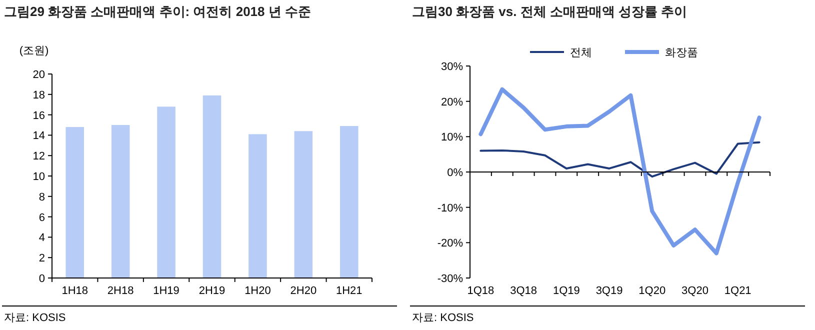 The width and height of the screenshot is (815, 330). I want to click on y-tick-label: 20%, so click(452, 102).